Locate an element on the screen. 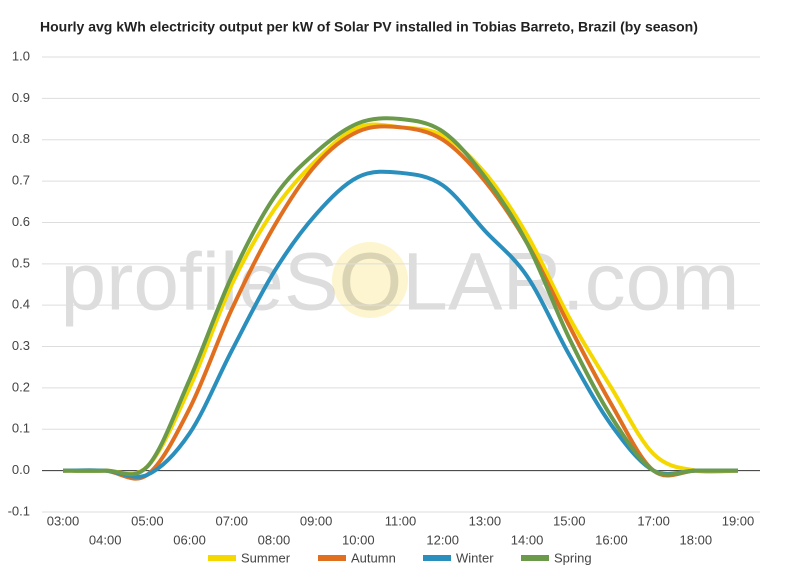  y-tick-label: 0.5 is located at coordinates (21, 262).